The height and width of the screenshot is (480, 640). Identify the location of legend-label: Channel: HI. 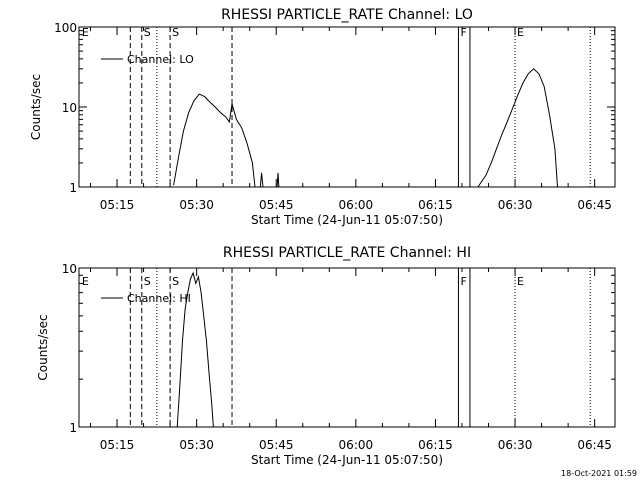
(159, 298).